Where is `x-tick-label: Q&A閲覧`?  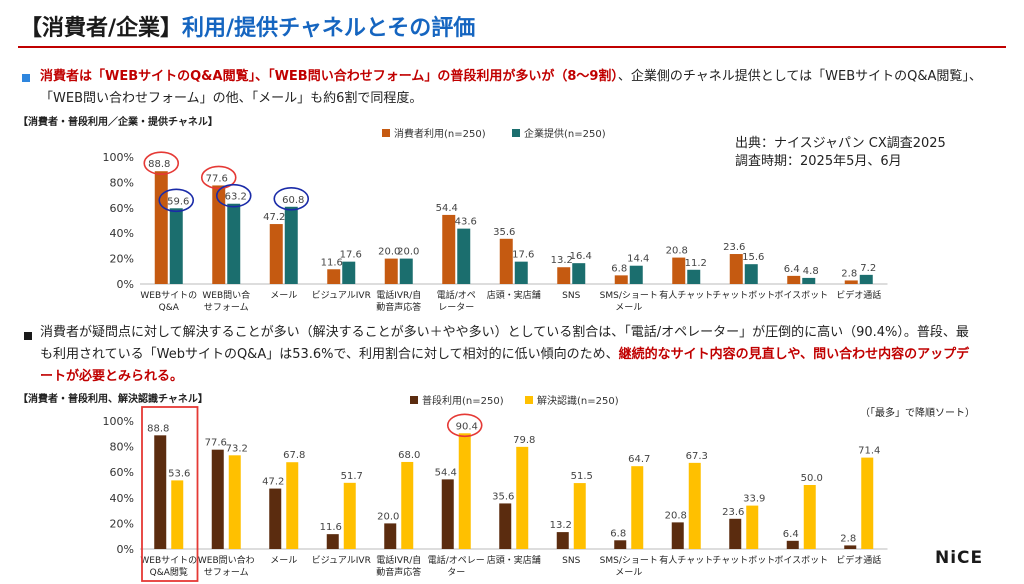
x-tick-label: Q&A閲覧 is located at coordinates (169, 572).